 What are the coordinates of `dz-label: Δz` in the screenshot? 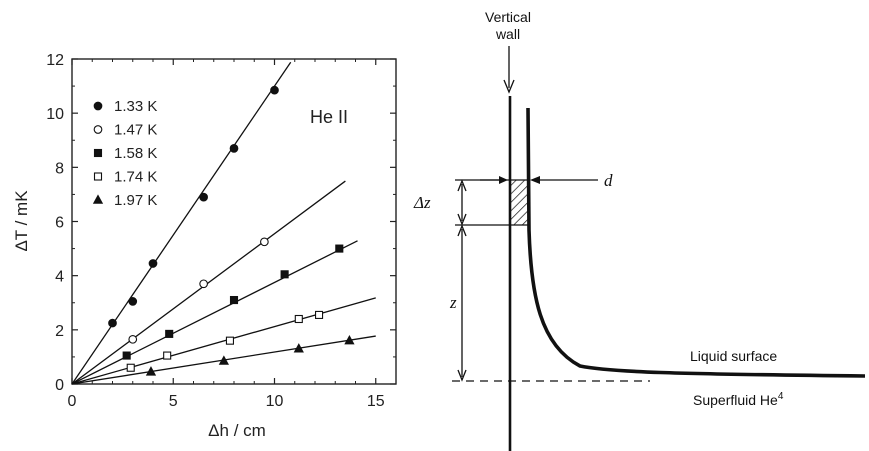 It's located at (422, 202).